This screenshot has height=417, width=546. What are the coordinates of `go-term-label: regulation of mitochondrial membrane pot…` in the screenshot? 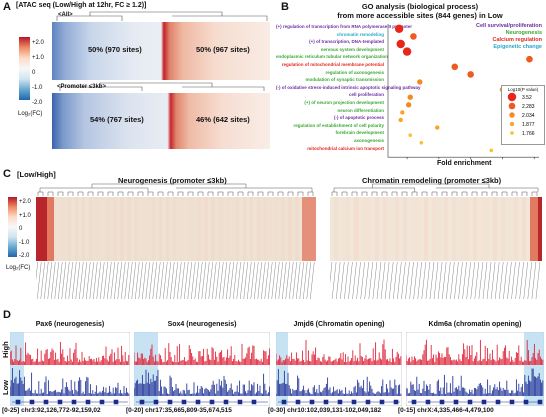 It's located at (332, 64).